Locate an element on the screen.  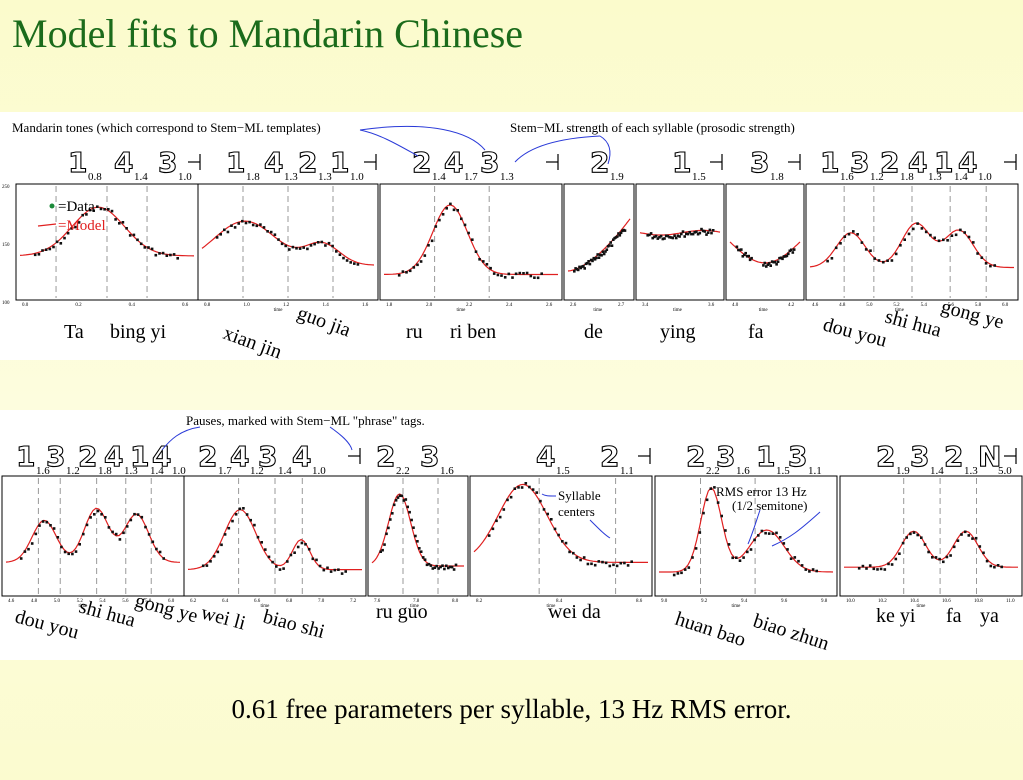
syllable-strength: 1.5 is located at coordinates (783, 471).